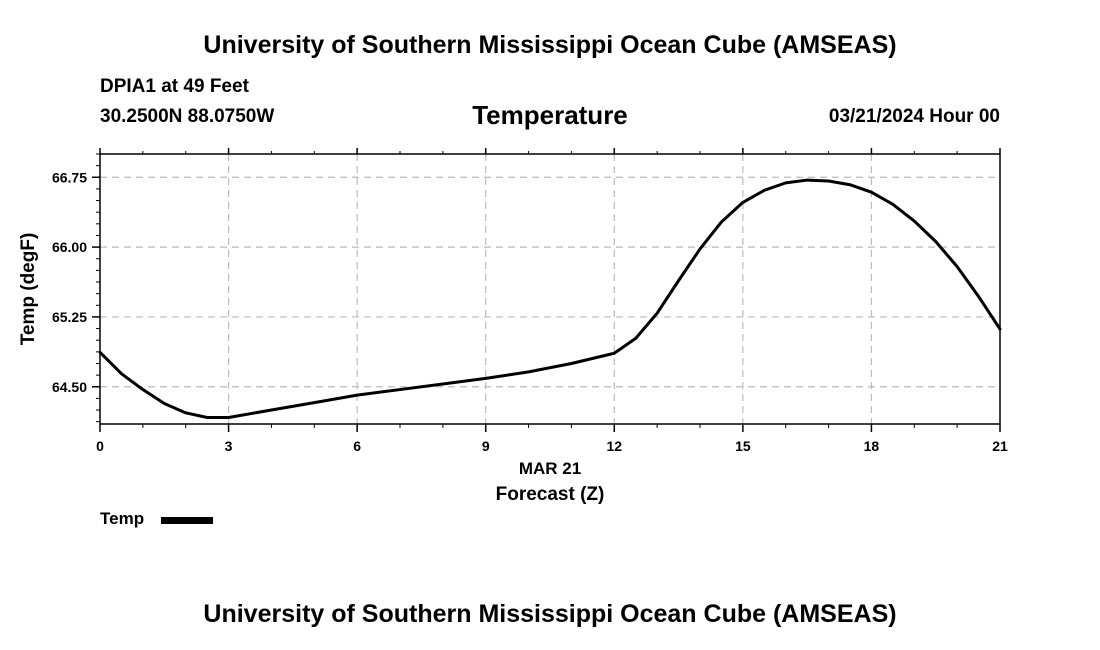 The image size is (1100, 650). Describe the element at coordinates (550, 494) in the screenshot. I see `x-axis-label: Forecast (Z)` at that location.